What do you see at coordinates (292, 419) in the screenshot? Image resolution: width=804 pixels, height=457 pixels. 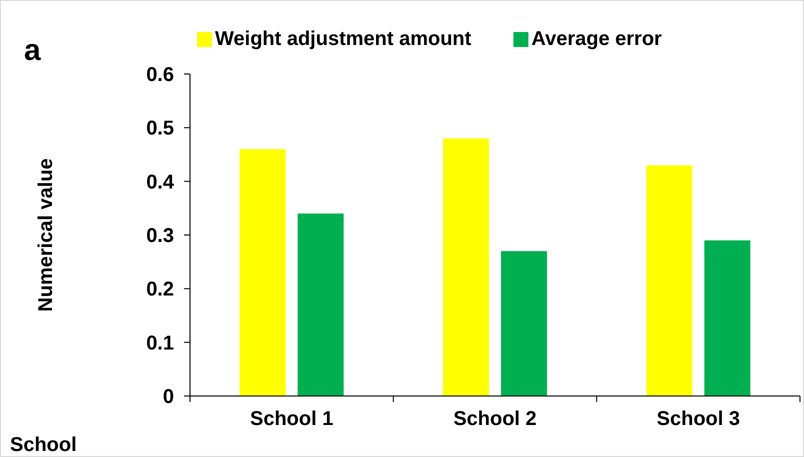 I see `x-tick-label: School 1` at bounding box center [292, 419].